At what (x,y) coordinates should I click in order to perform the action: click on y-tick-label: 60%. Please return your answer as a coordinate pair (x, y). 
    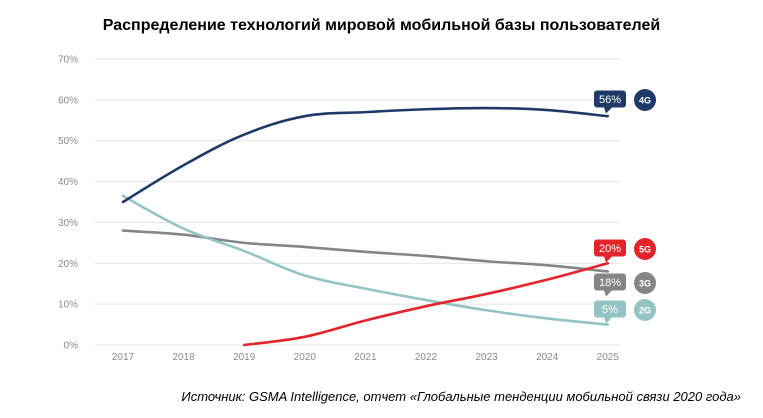
    Looking at the image, I should click on (68, 100).